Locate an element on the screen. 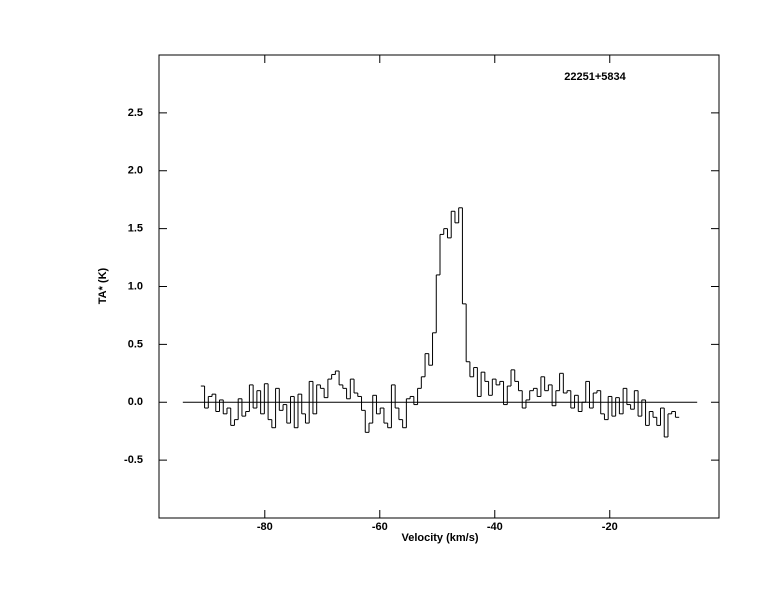 This screenshot has width=774, height=612. y-tick-label: -0.5 is located at coordinates (133, 460).